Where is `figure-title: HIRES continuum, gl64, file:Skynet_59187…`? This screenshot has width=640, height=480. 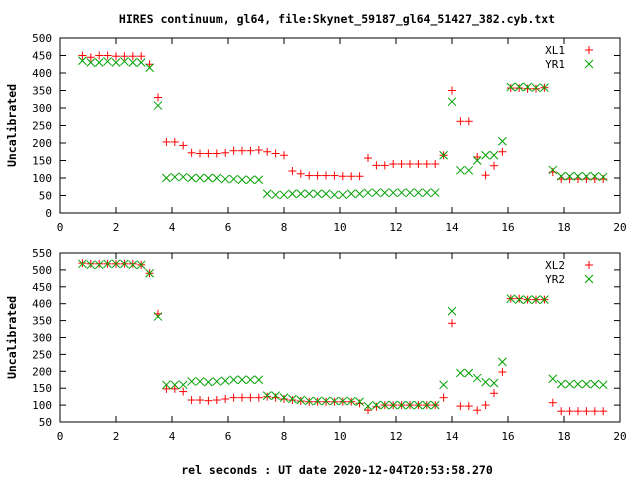 figure-title: HIRES continuum, gl64, file:Skynet_59187… is located at coordinates (337, 19).